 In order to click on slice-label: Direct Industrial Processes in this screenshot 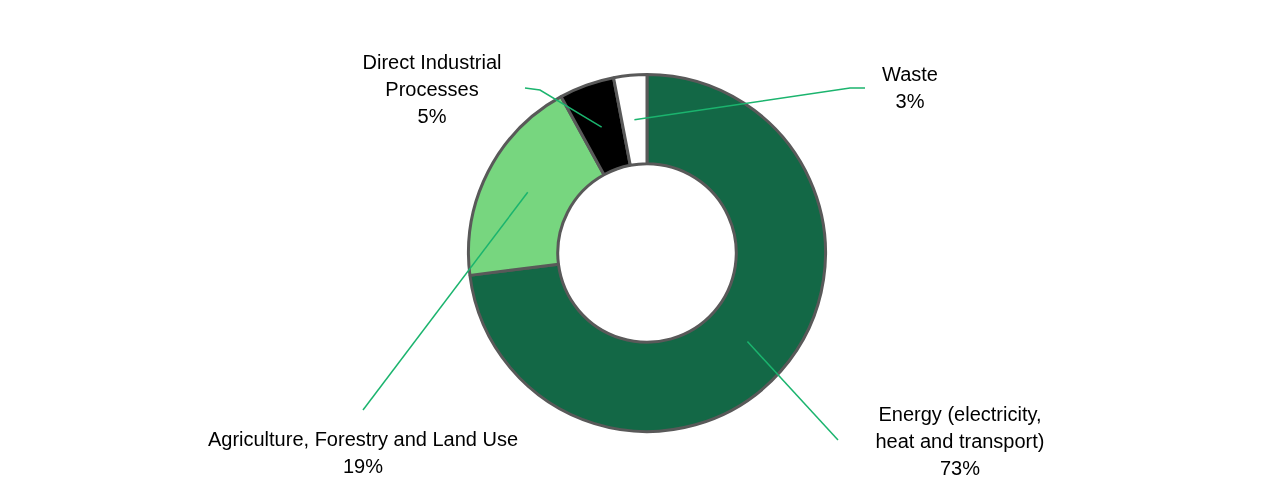, I will do `click(432, 75)`.